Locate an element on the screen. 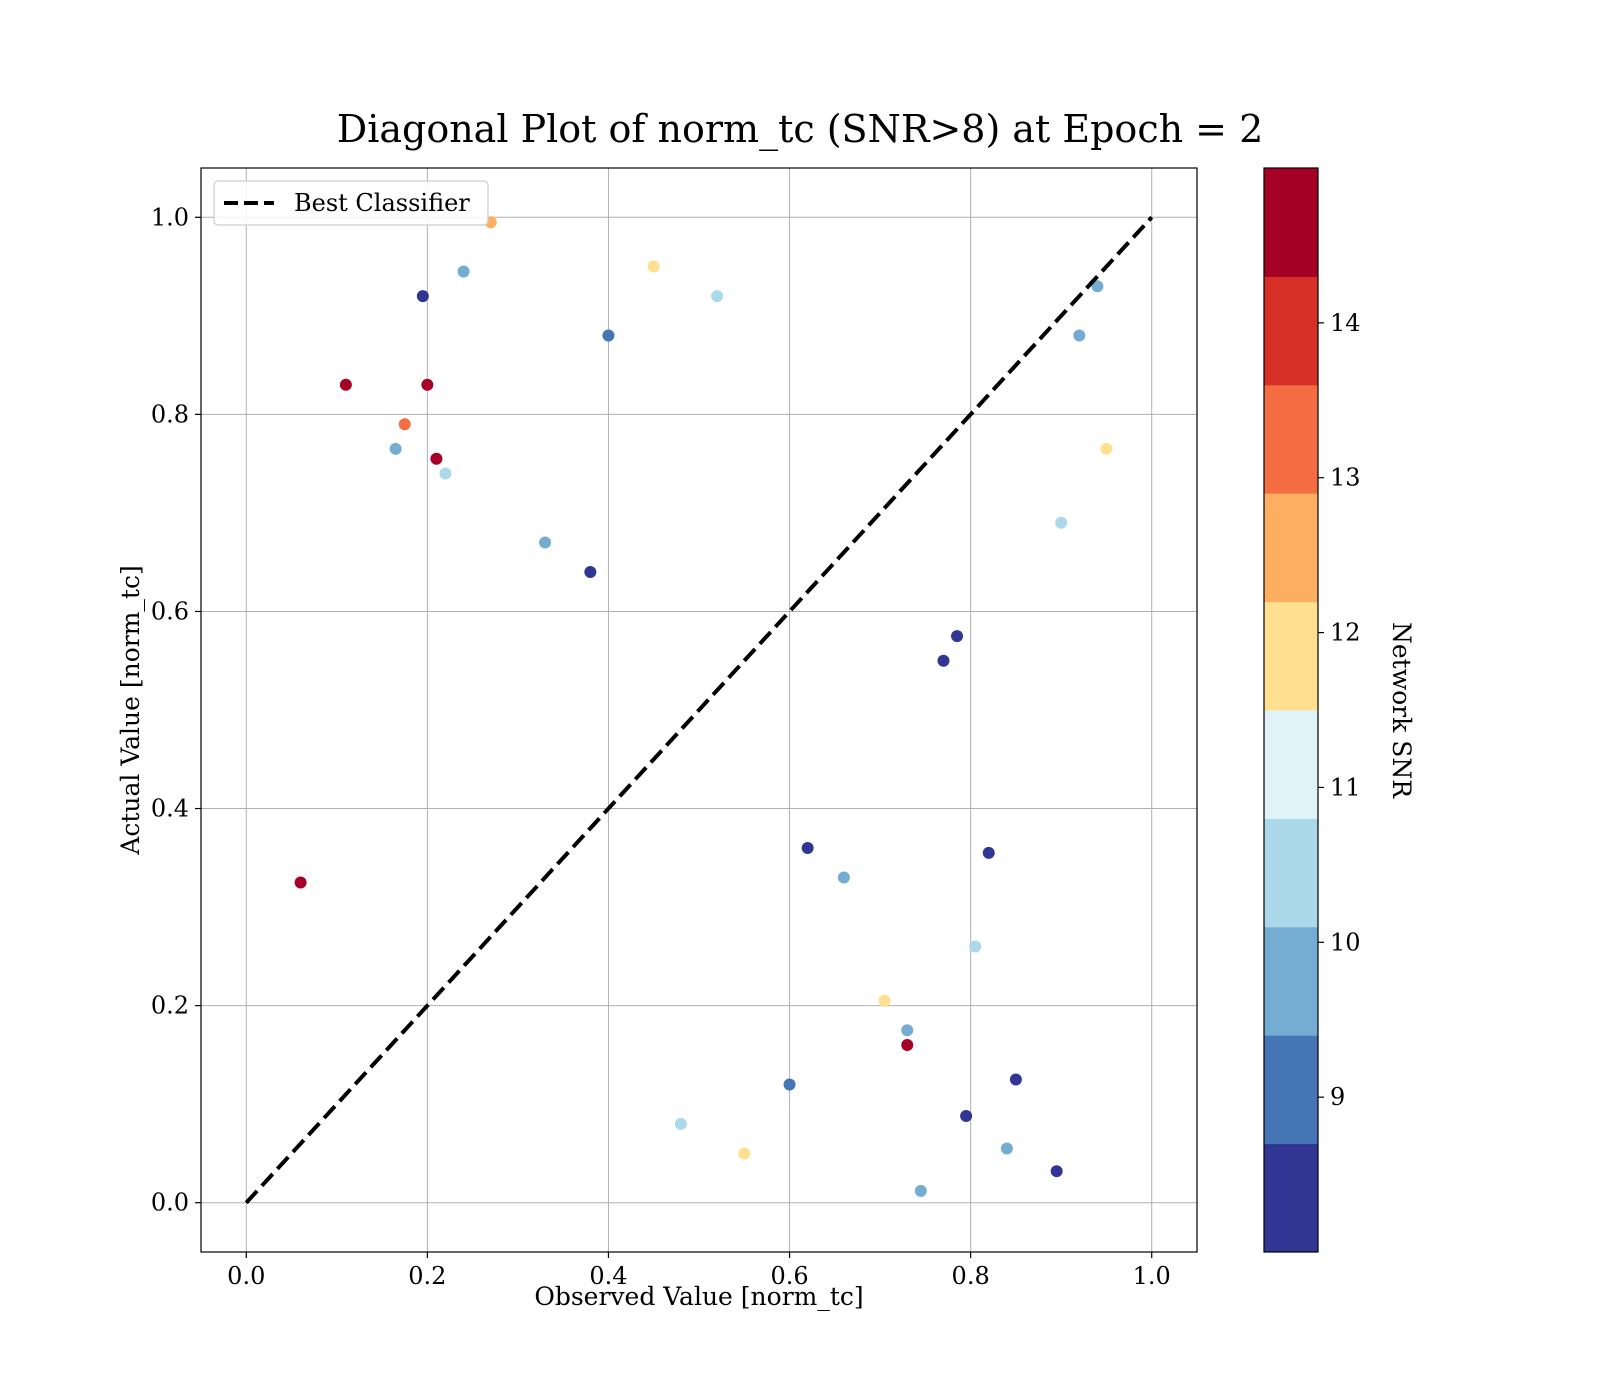  colorbar-ticks: 9 10 11 12 13 14 is located at coordinates (1339, 710).